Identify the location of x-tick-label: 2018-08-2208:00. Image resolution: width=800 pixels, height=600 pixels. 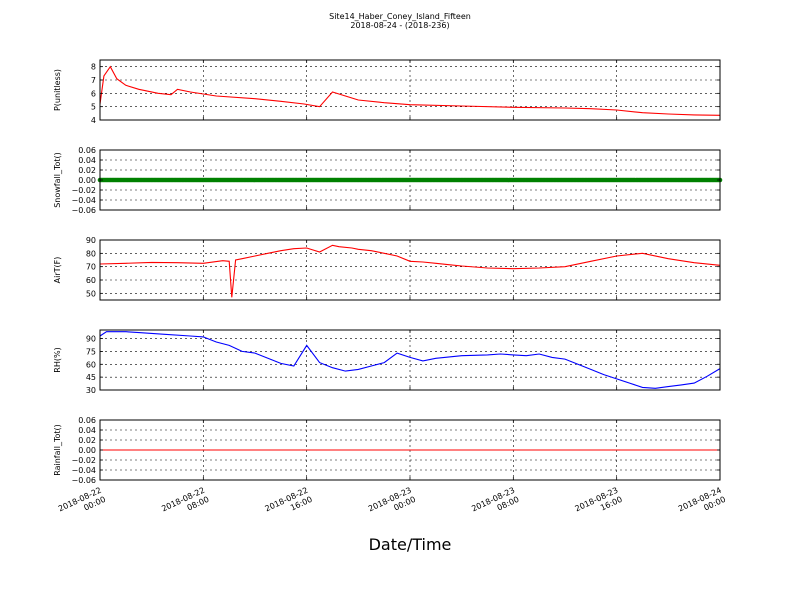
(185, 504).